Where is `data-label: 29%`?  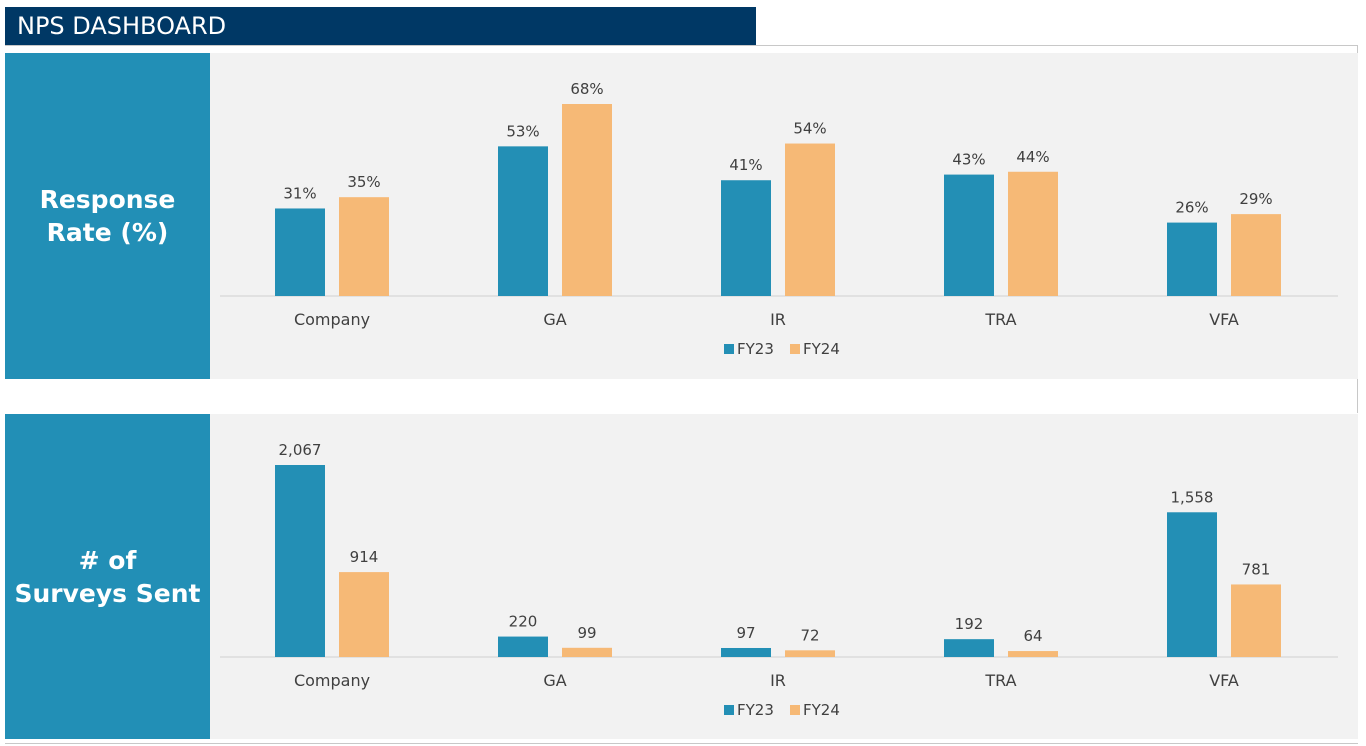 data-label: 29% is located at coordinates (1255, 199).